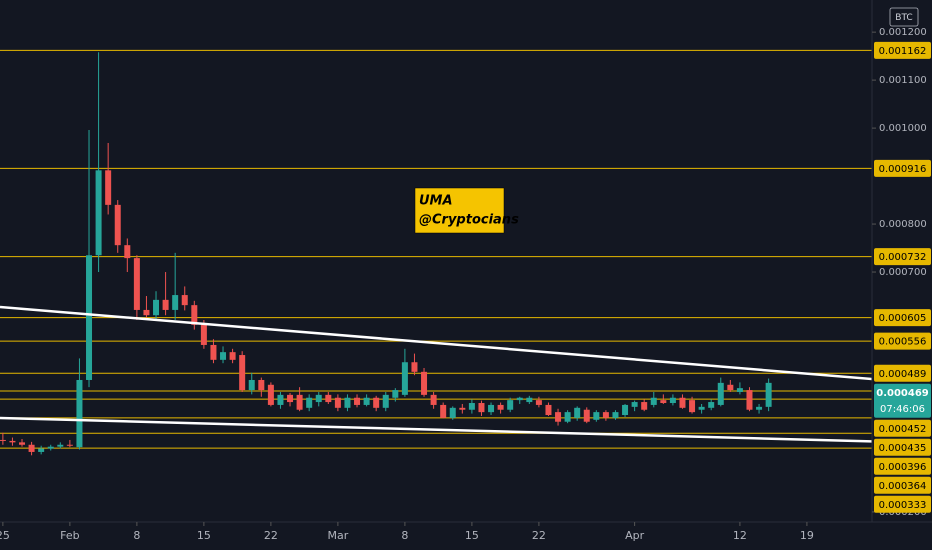  I want to click on level-label: 0.000732, so click(903, 257).